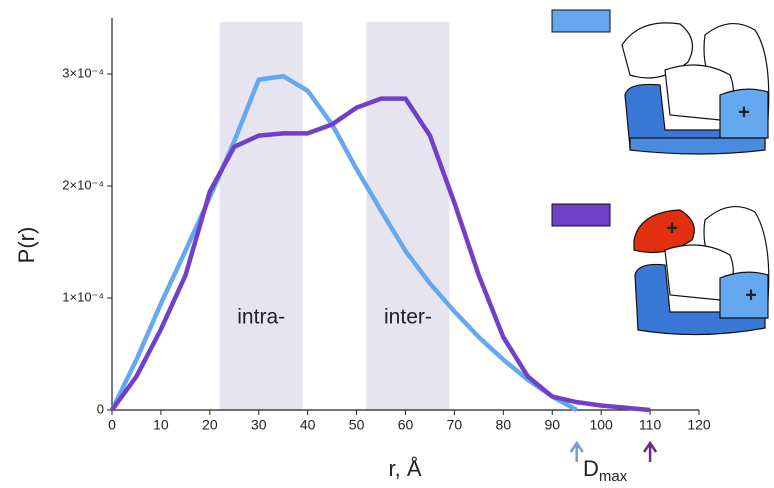 Image resolution: width=774 pixels, height=488 pixels. What do you see at coordinates (591, 468) in the screenshot?
I see `dmax-text: D` at bounding box center [591, 468].